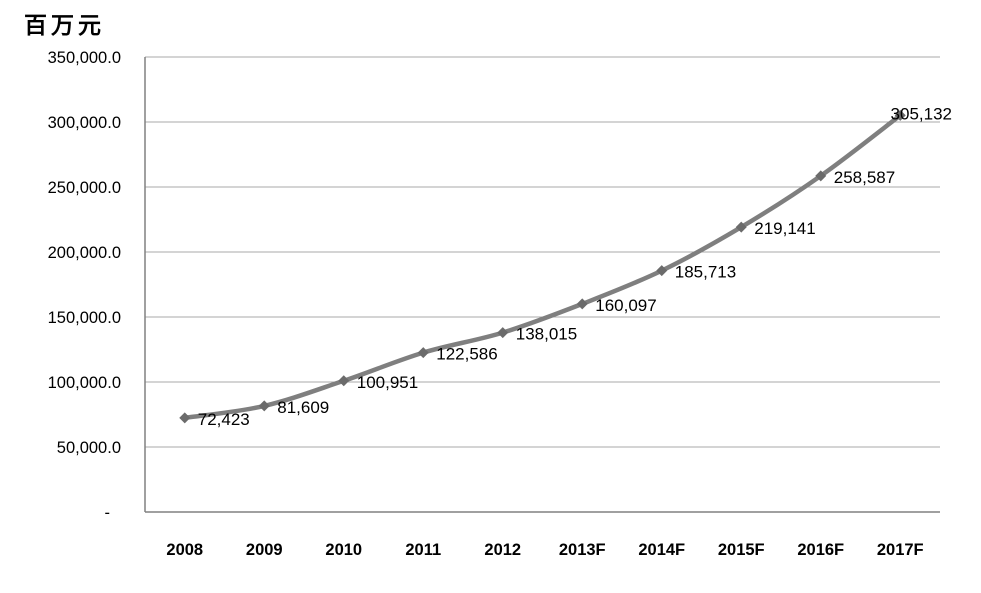 The height and width of the screenshot is (593, 981). What do you see at coordinates (84, 188) in the screenshot?
I see `y-tick-label: 250,000.0` at bounding box center [84, 188].